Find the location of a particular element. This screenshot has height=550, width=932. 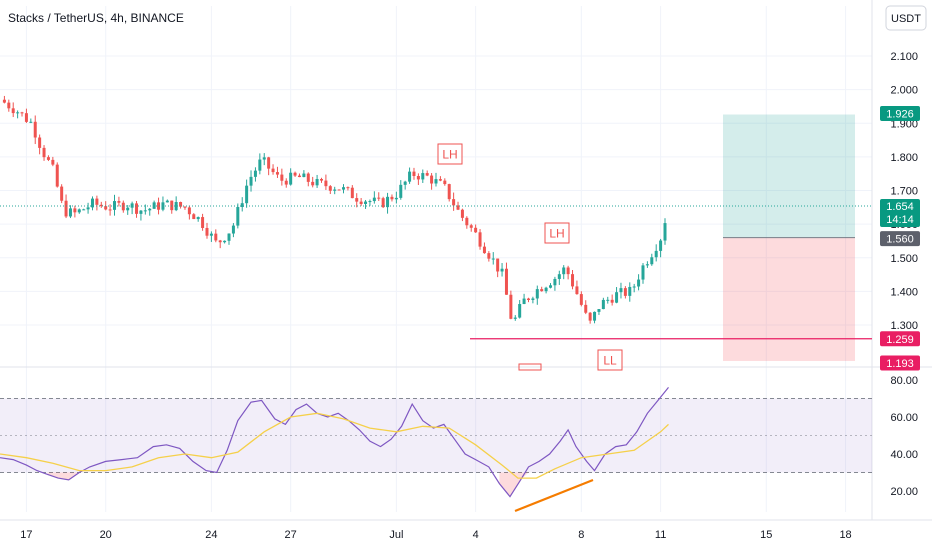

time-axis-label: 15 is located at coordinates (766, 535).